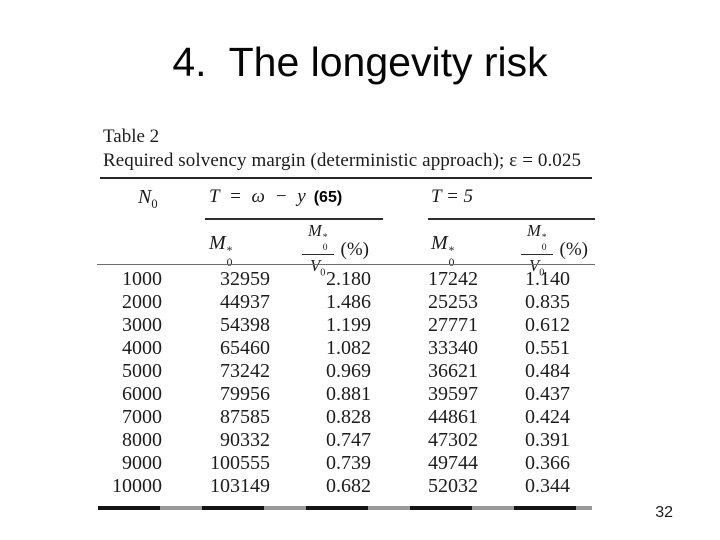 The image size is (720, 540). What do you see at coordinates (453, 486) in the screenshot?
I see `table-cell: 52032` at bounding box center [453, 486].